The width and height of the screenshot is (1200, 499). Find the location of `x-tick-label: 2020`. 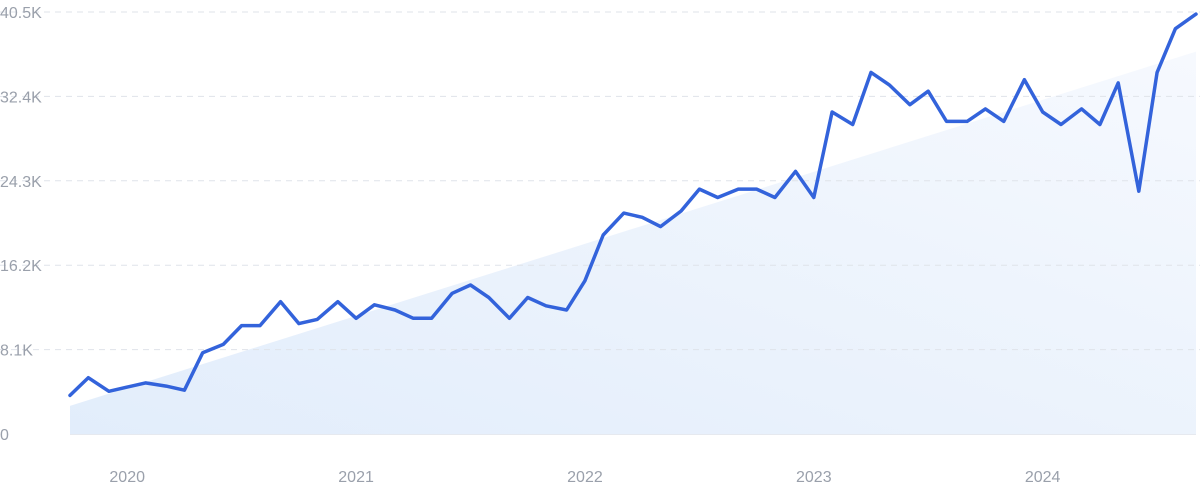

x-tick-label: 2020 is located at coordinates (127, 477).